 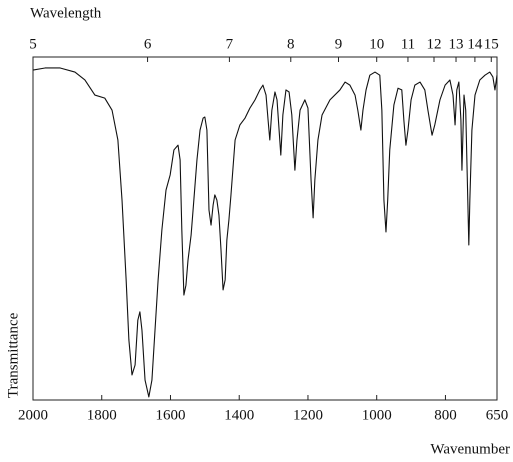 What do you see at coordinates (102, 415) in the screenshot?
I see `x-tick-label: 1800` at bounding box center [102, 415].